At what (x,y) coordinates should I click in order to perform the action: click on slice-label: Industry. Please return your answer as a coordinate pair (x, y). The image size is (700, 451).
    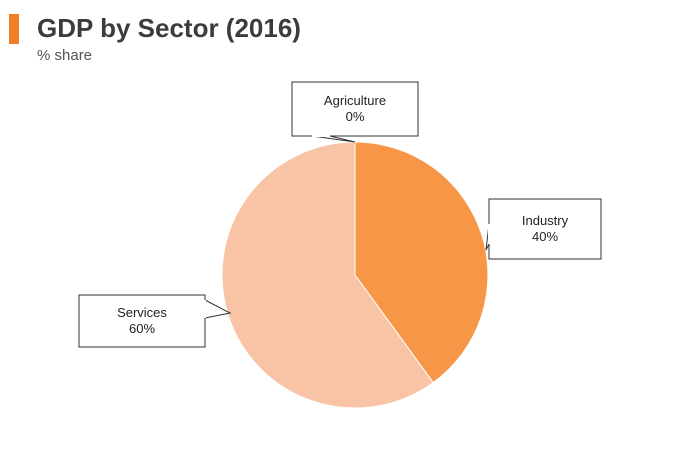
    Looking at the image, I should click on (545, 220).